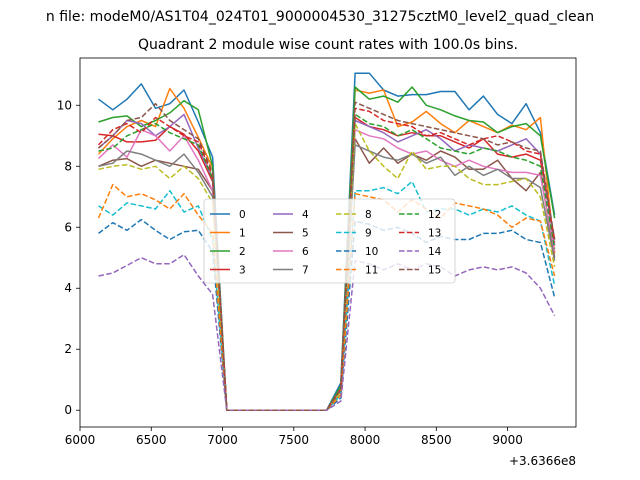 The height and width of the screenshot is (480, 640). I want to click on x-tick-label: 7000, so click(222, 440).